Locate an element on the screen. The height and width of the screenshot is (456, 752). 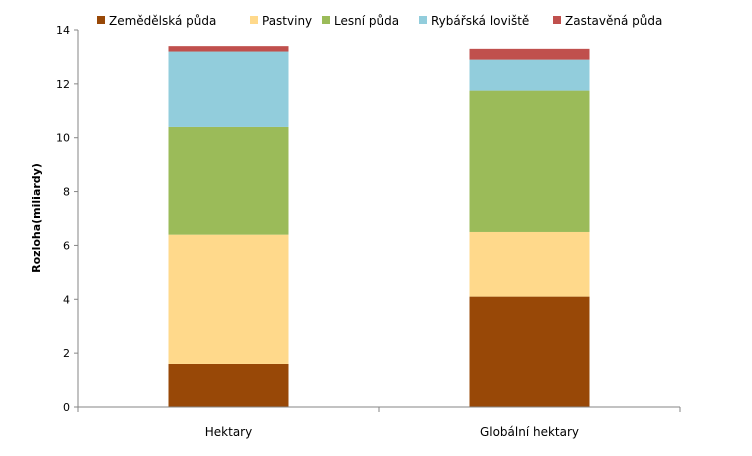
legend-label: Pastviny is located at coordinates (287, 21).